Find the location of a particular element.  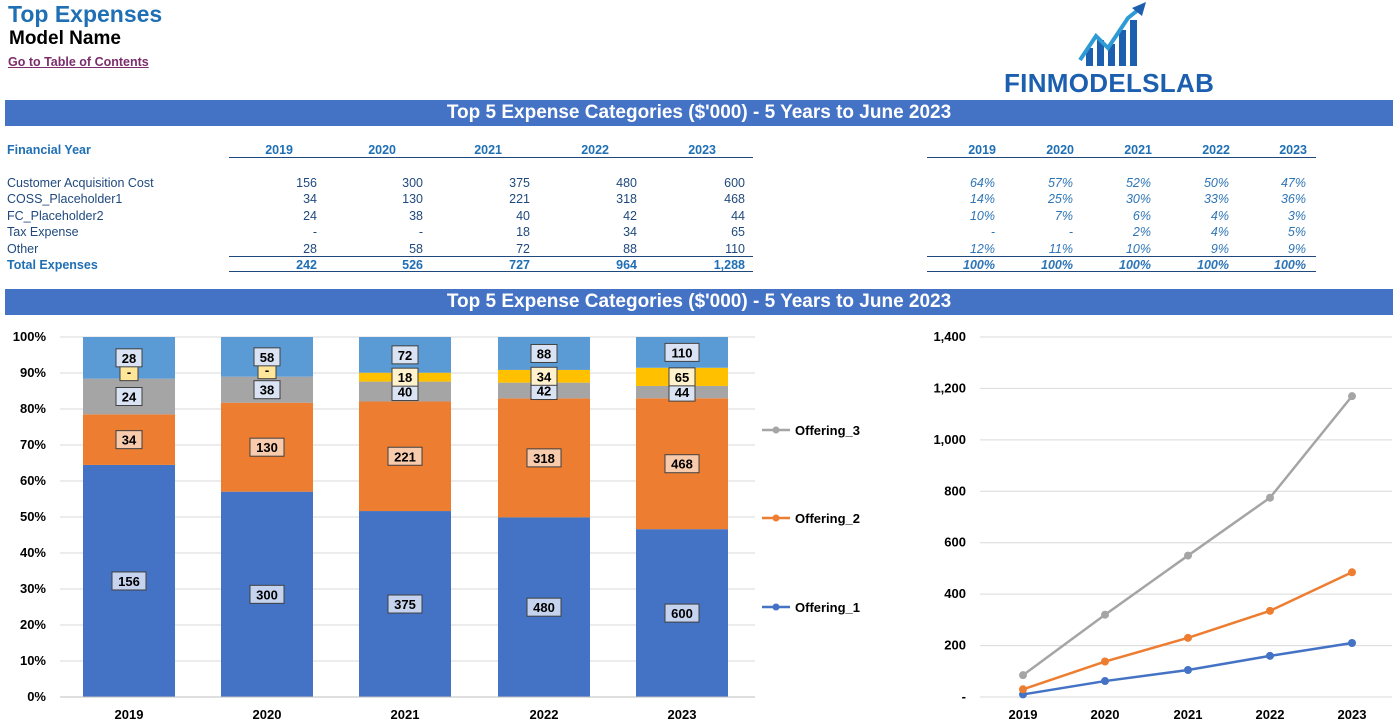

row-label: Other is located at coordinates (23, 248).